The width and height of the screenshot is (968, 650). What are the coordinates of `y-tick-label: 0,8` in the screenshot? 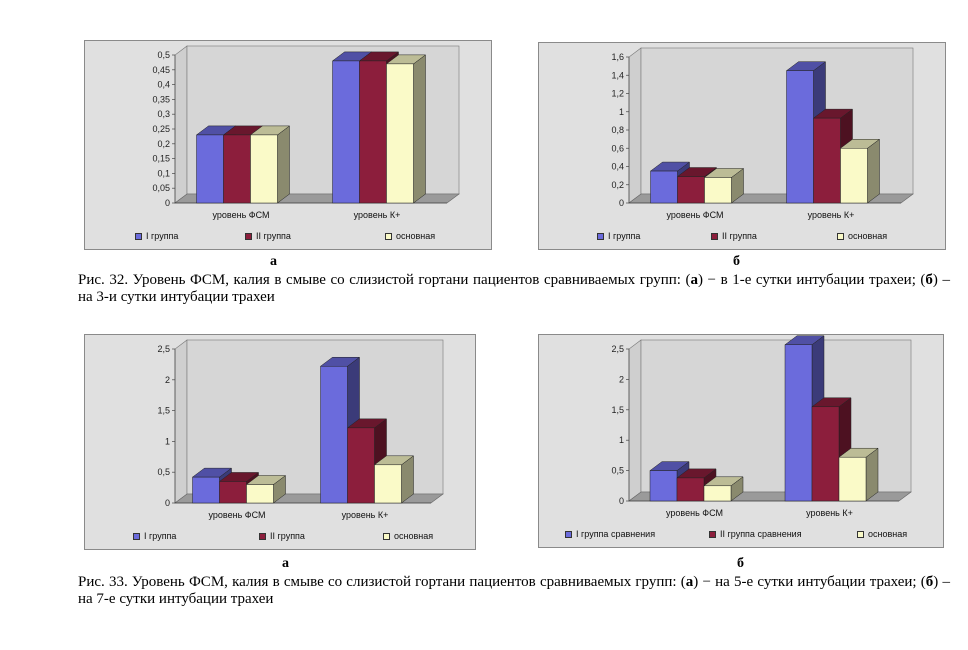 It's located at (617, 130).